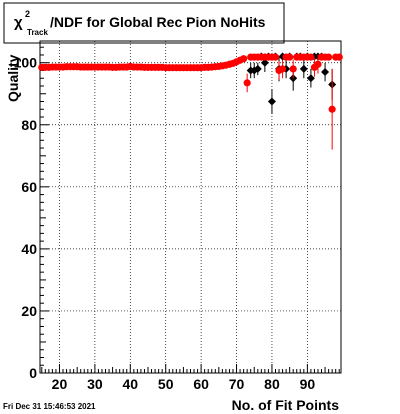 The image size is (400, 414). I want to click on y-tick-label: 80, so click(29, 125).